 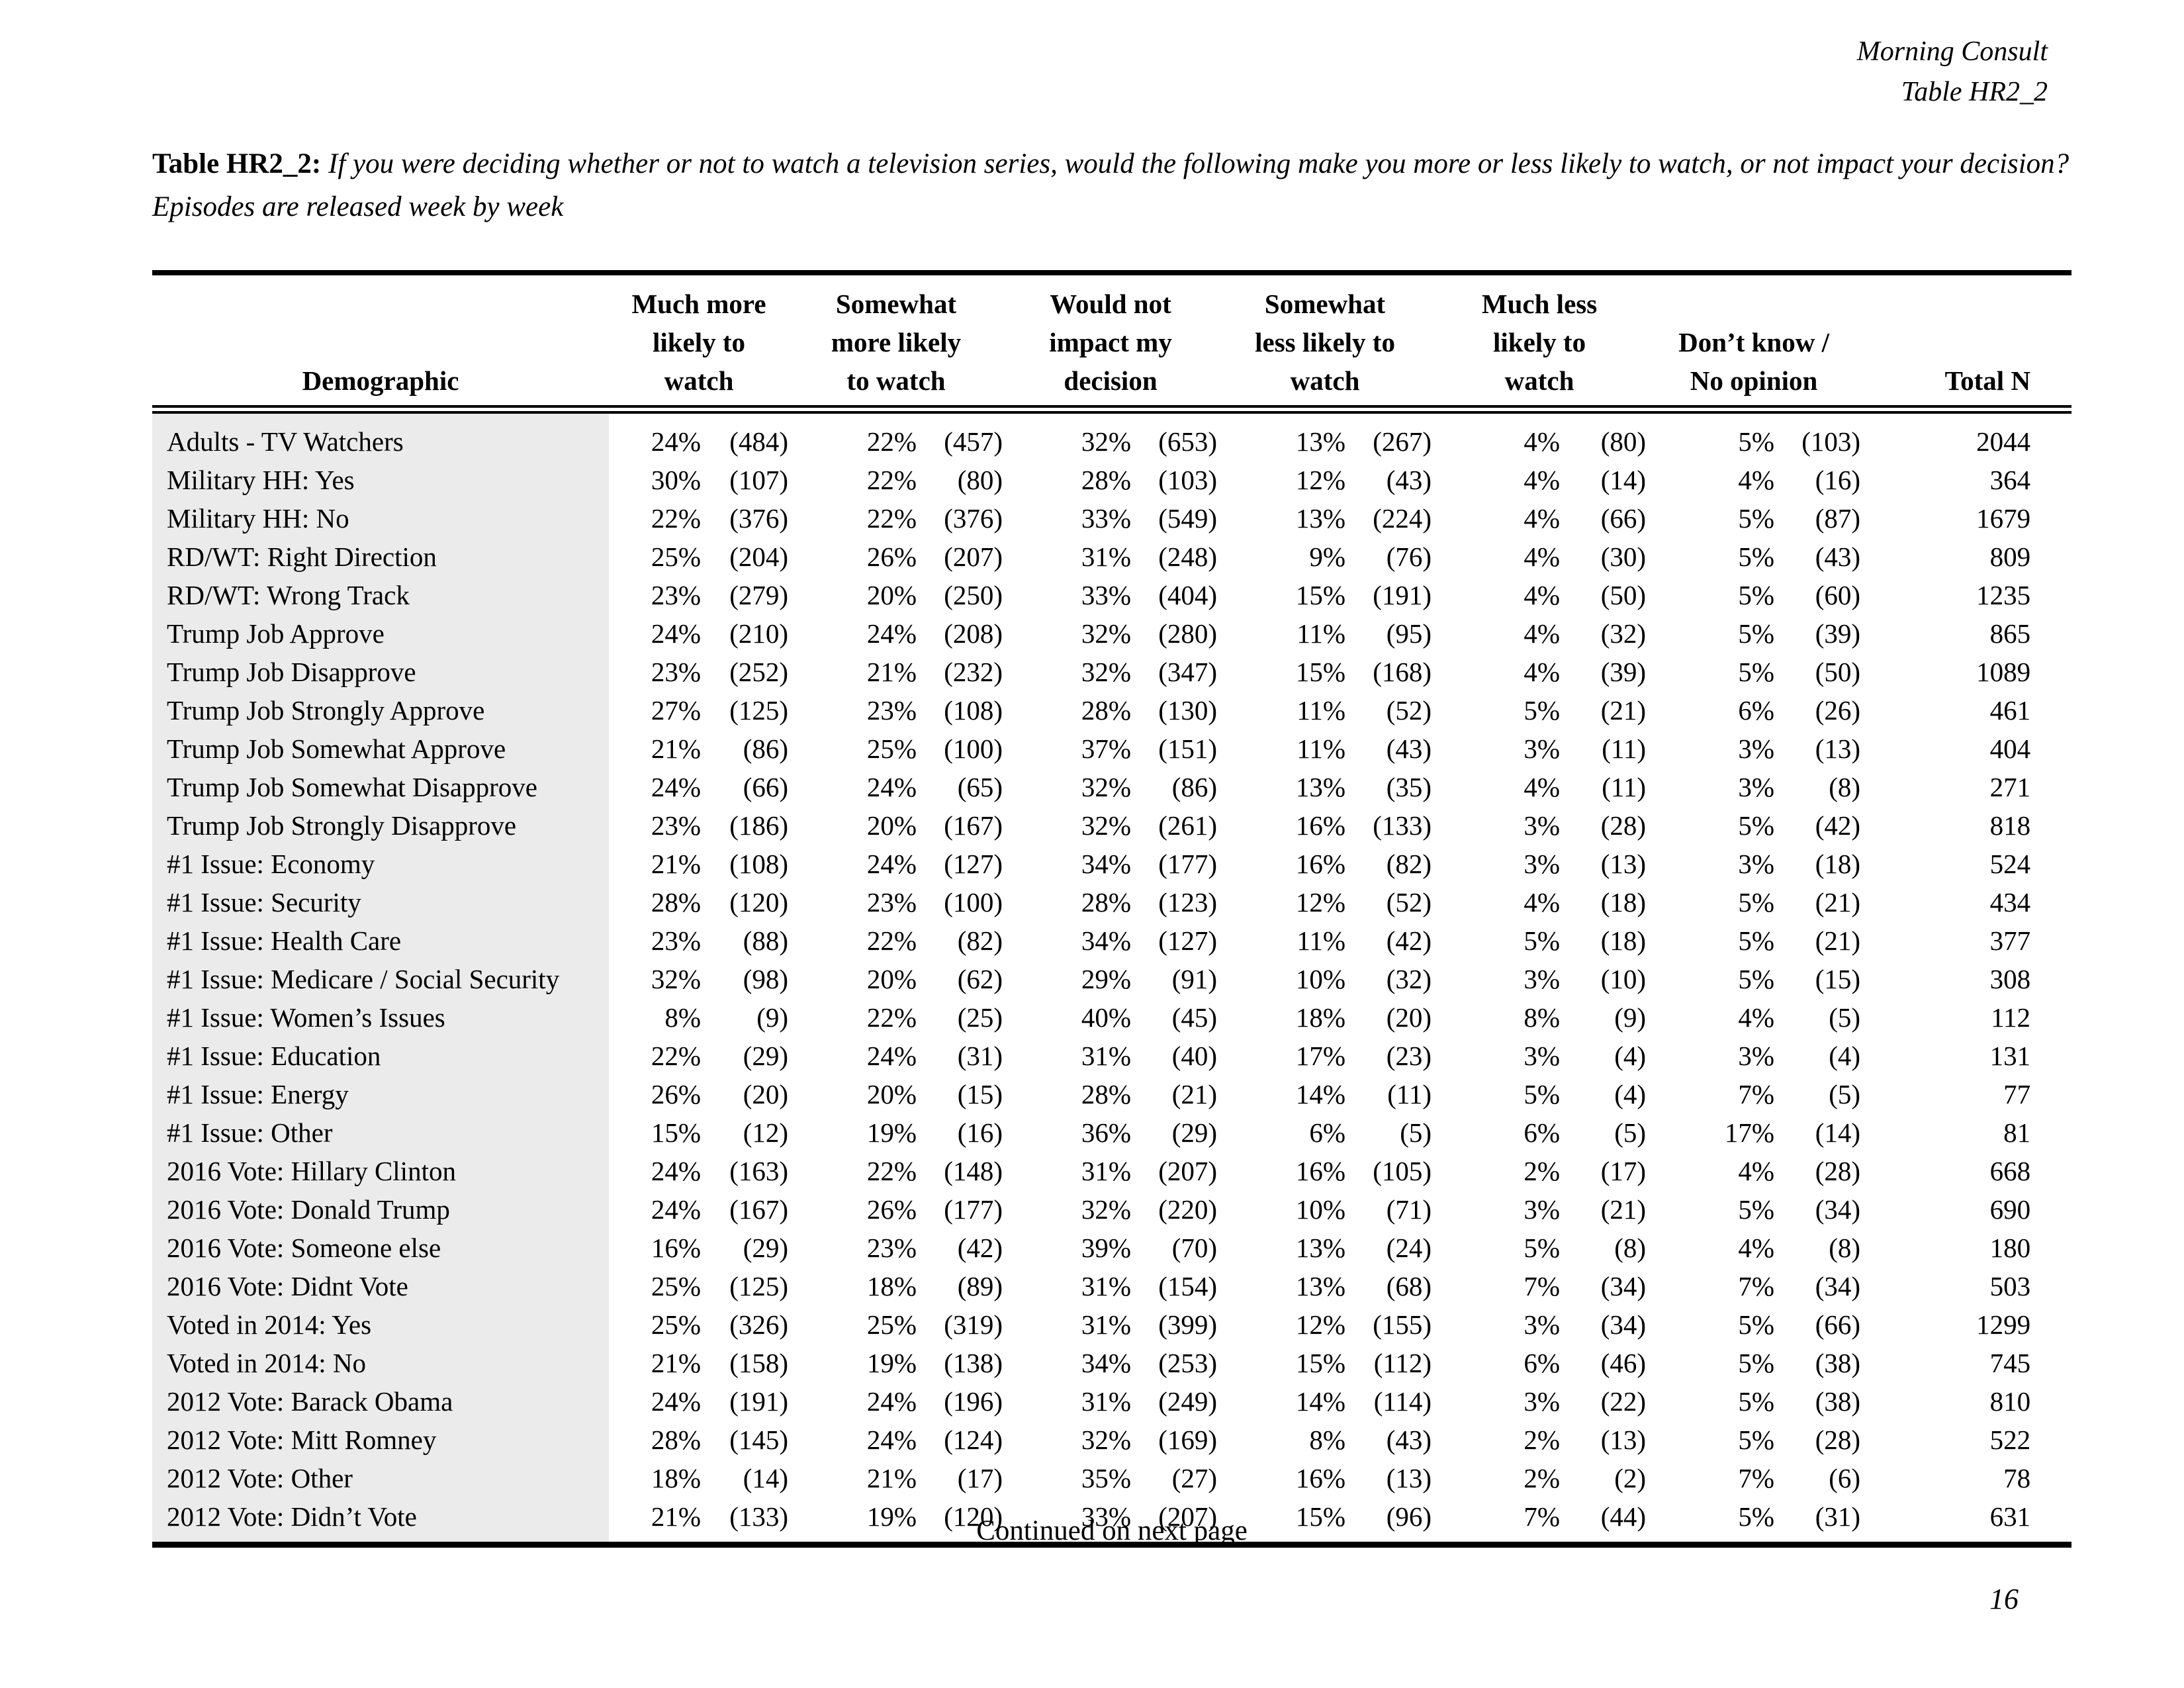 I want to click on cell-percent: 35%, so click(x=1106, y=1478).